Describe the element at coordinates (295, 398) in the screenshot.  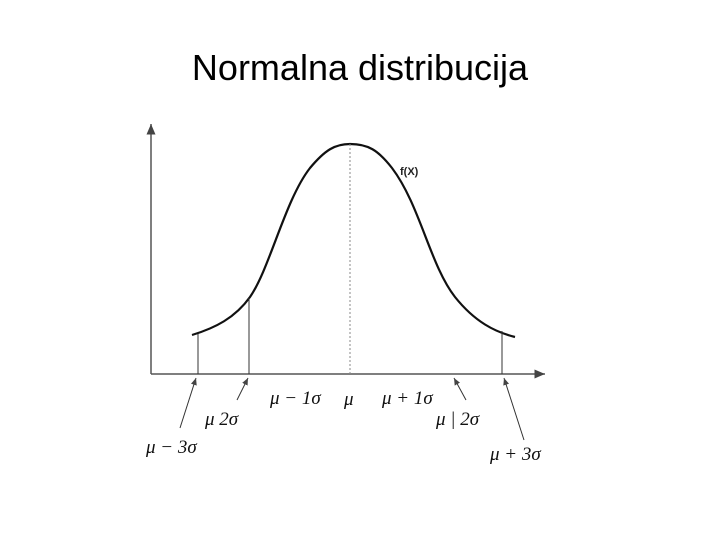
I see `label: μ − 1σ` at that location.